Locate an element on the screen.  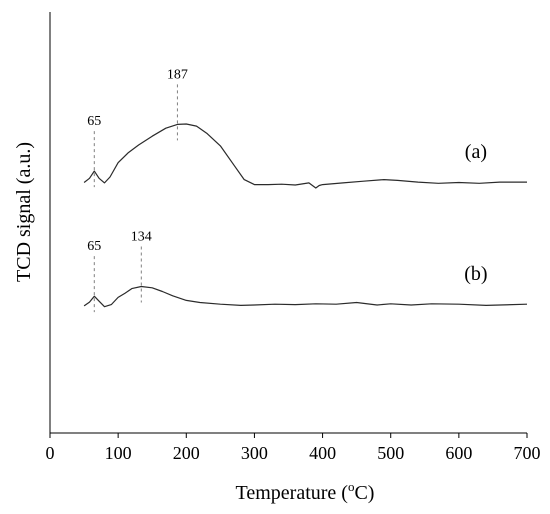
x-tick-label: 0 is located at coordinates (50, 453).